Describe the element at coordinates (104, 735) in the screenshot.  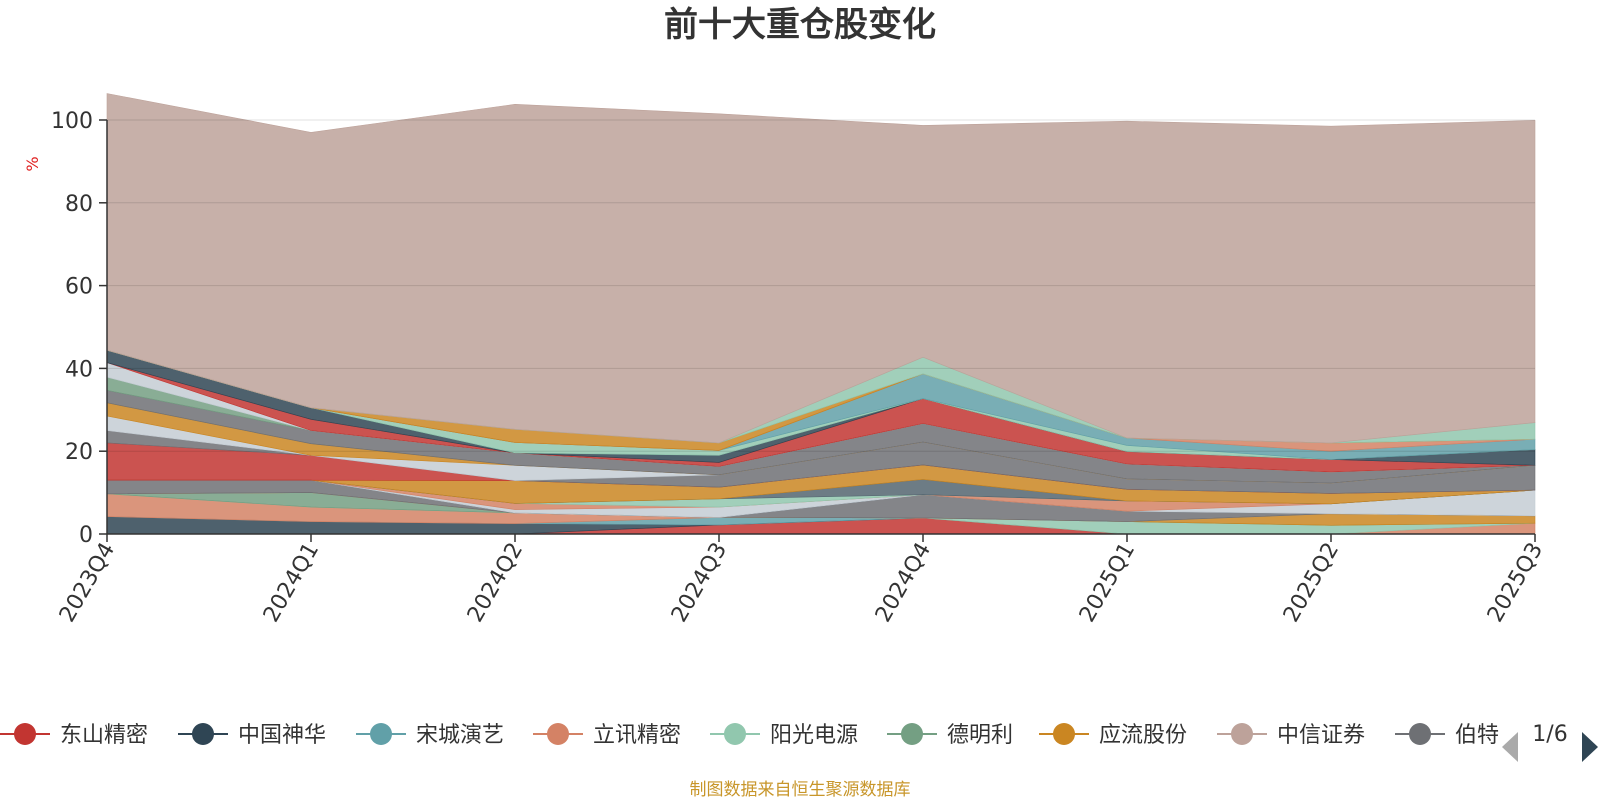
I see `legend-label: 东山精密` at that location.